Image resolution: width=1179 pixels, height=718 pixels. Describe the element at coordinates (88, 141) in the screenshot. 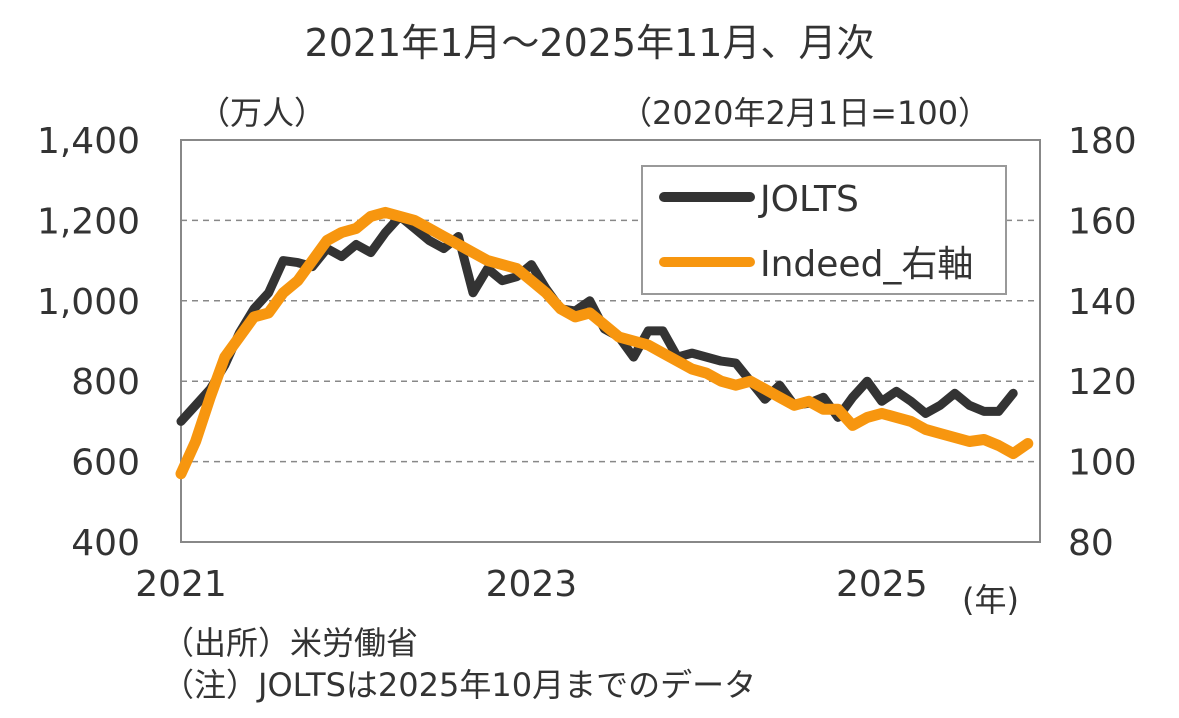

I see `left-axis-tick: 1,400` at that location.